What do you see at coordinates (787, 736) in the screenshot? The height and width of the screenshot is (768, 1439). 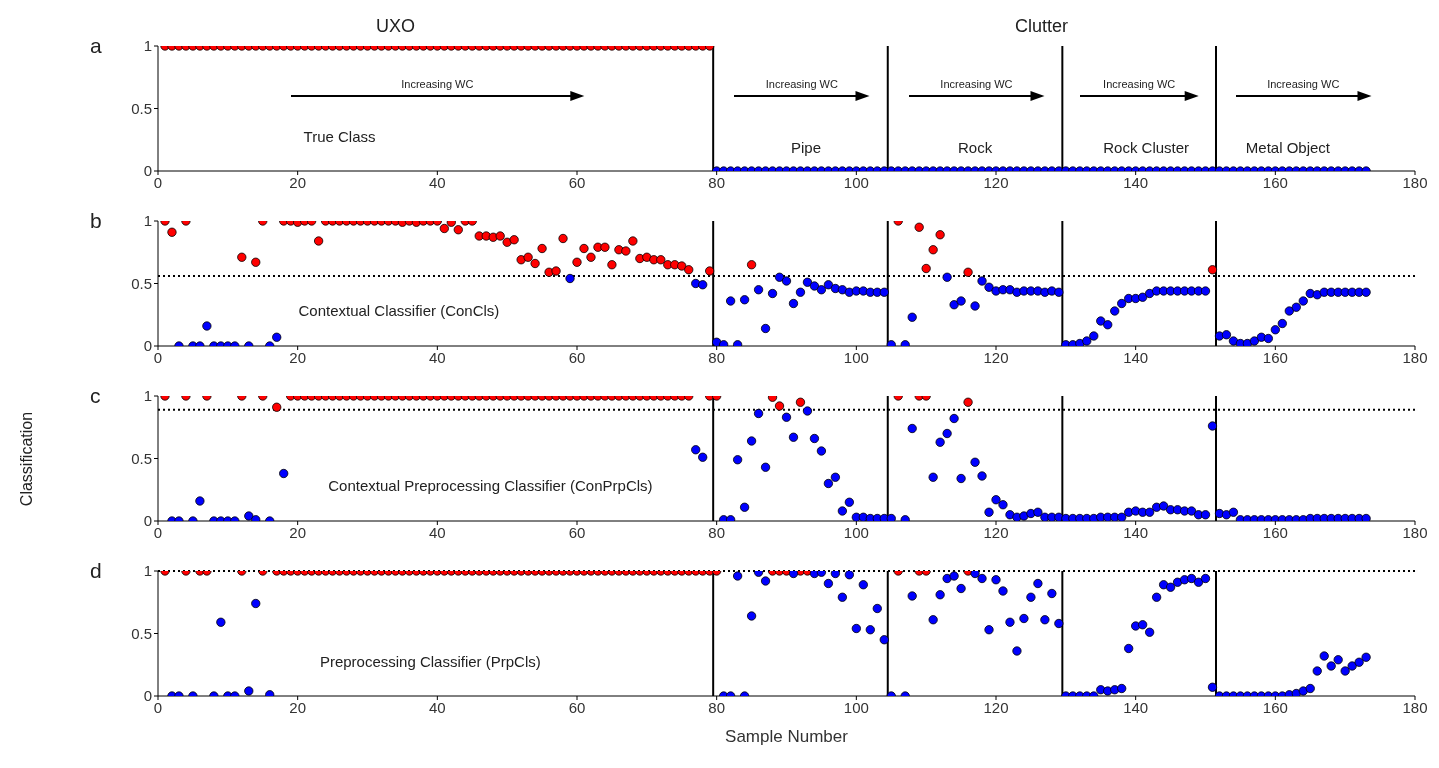 I see `x-axis-title: Sample Number` at bounding box center [787, 736].